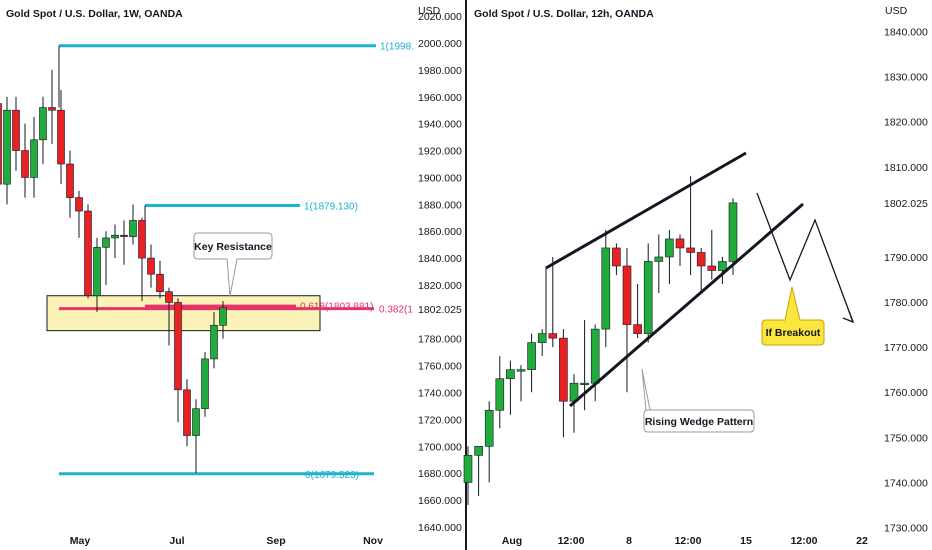  What do you see at coordinates (862, 541) in the screenshot?
I see `x-tick-label: 22` at bounding box center [862, 541].